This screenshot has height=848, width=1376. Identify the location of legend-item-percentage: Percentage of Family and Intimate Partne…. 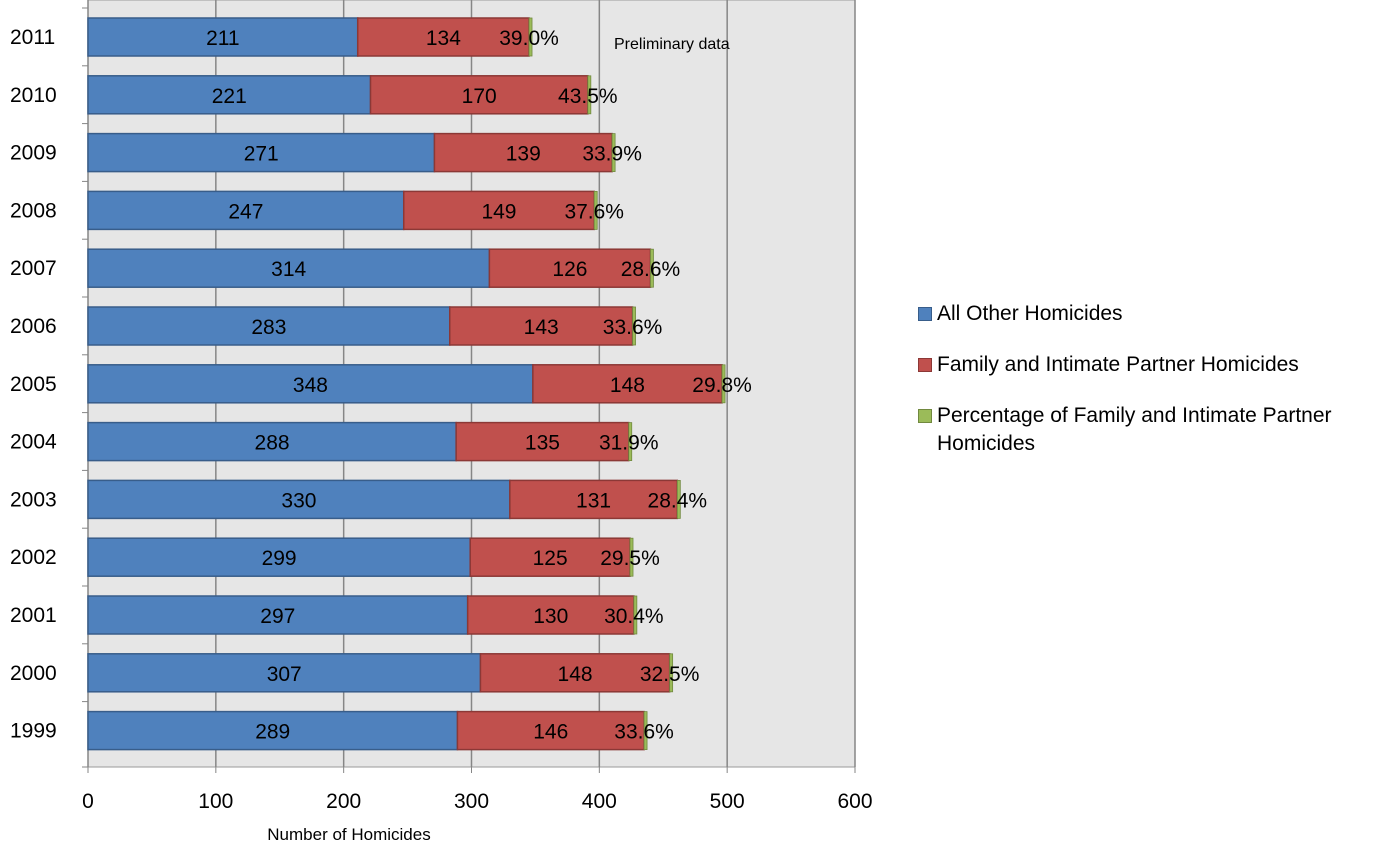
(1138, 430).